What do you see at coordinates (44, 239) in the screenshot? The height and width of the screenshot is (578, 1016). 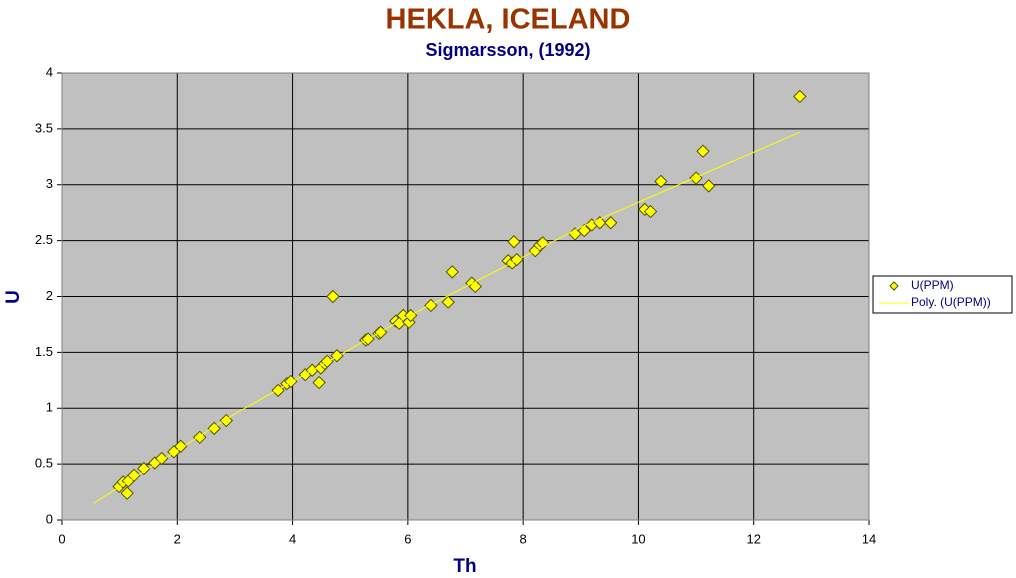 I see `y-tick-label: 2.5` at bounding box center [44, 239].